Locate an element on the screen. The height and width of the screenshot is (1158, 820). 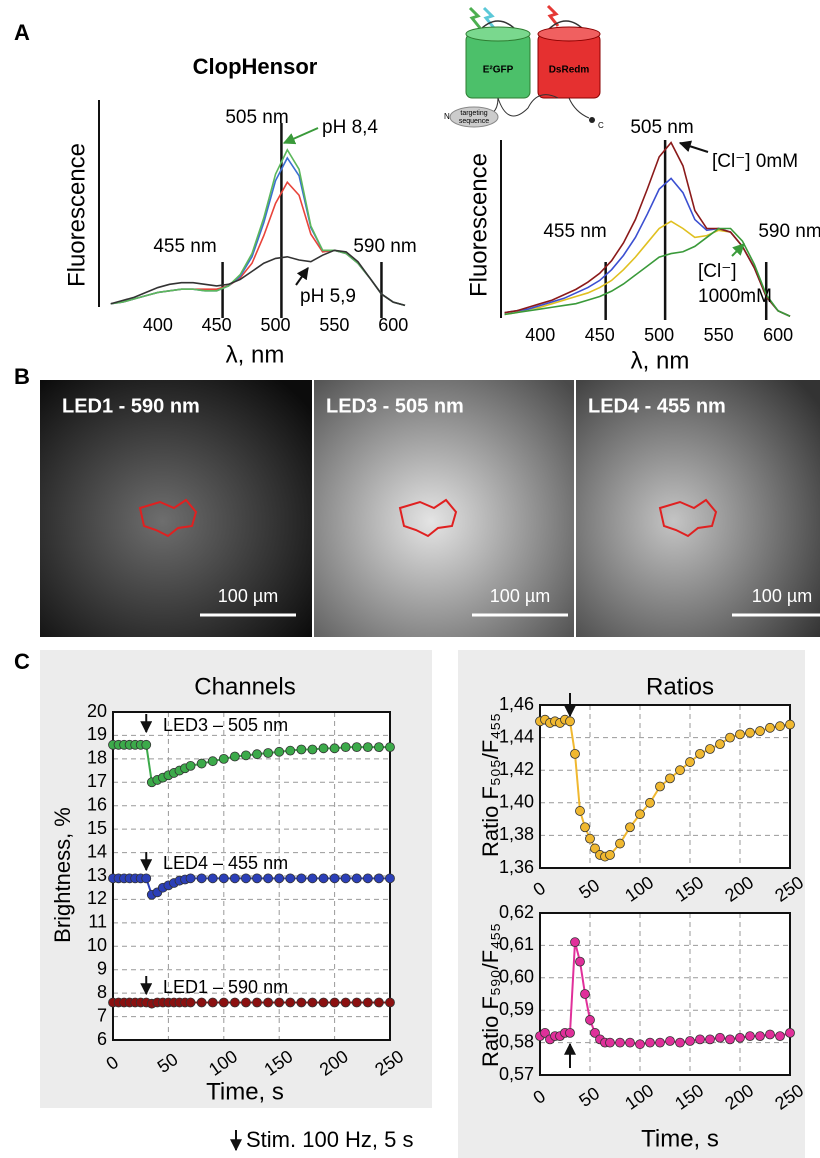
y-tick-label: 20 is located at coordinates (97, 711).